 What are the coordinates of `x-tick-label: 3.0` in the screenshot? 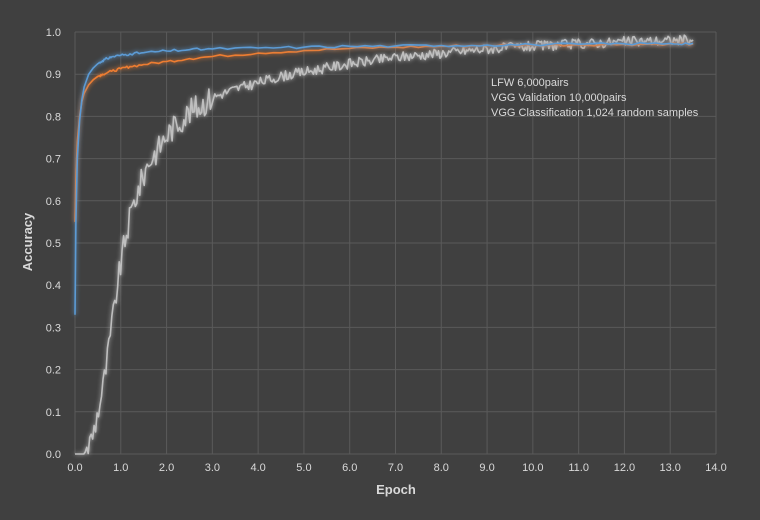 It's located at (212, 468).